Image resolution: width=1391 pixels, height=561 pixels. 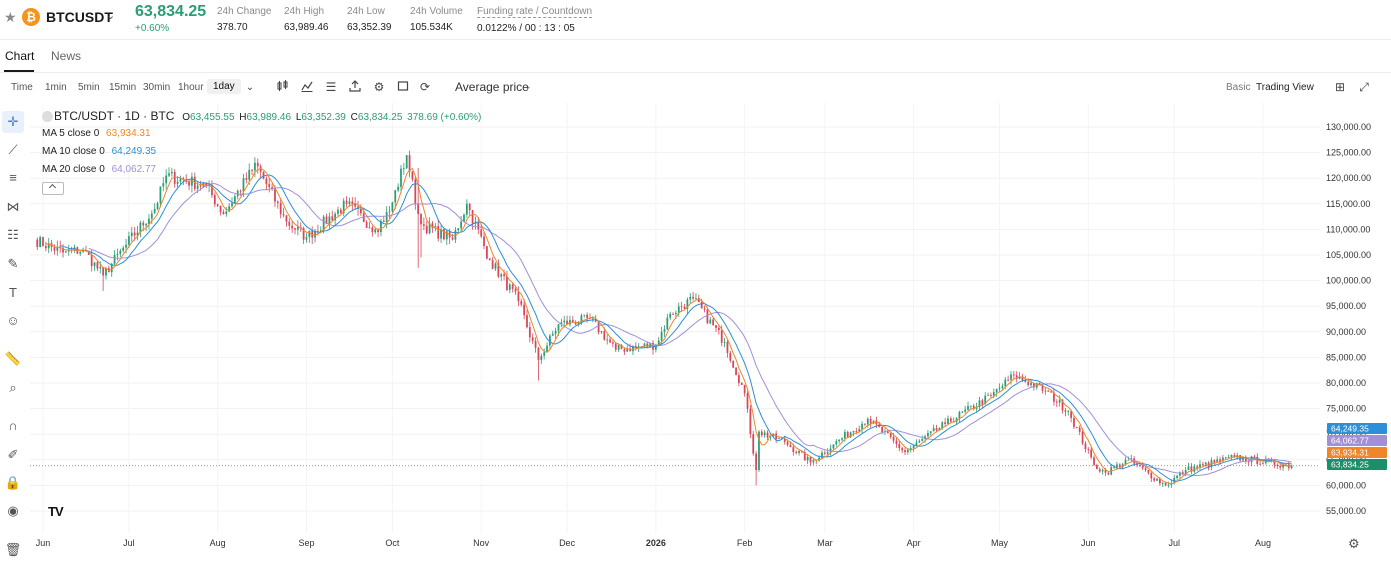 What do you see at coordinates (403, 87) in the screenshot?
I see `fullscreen-box-icon` at bounding box center [403, 87].